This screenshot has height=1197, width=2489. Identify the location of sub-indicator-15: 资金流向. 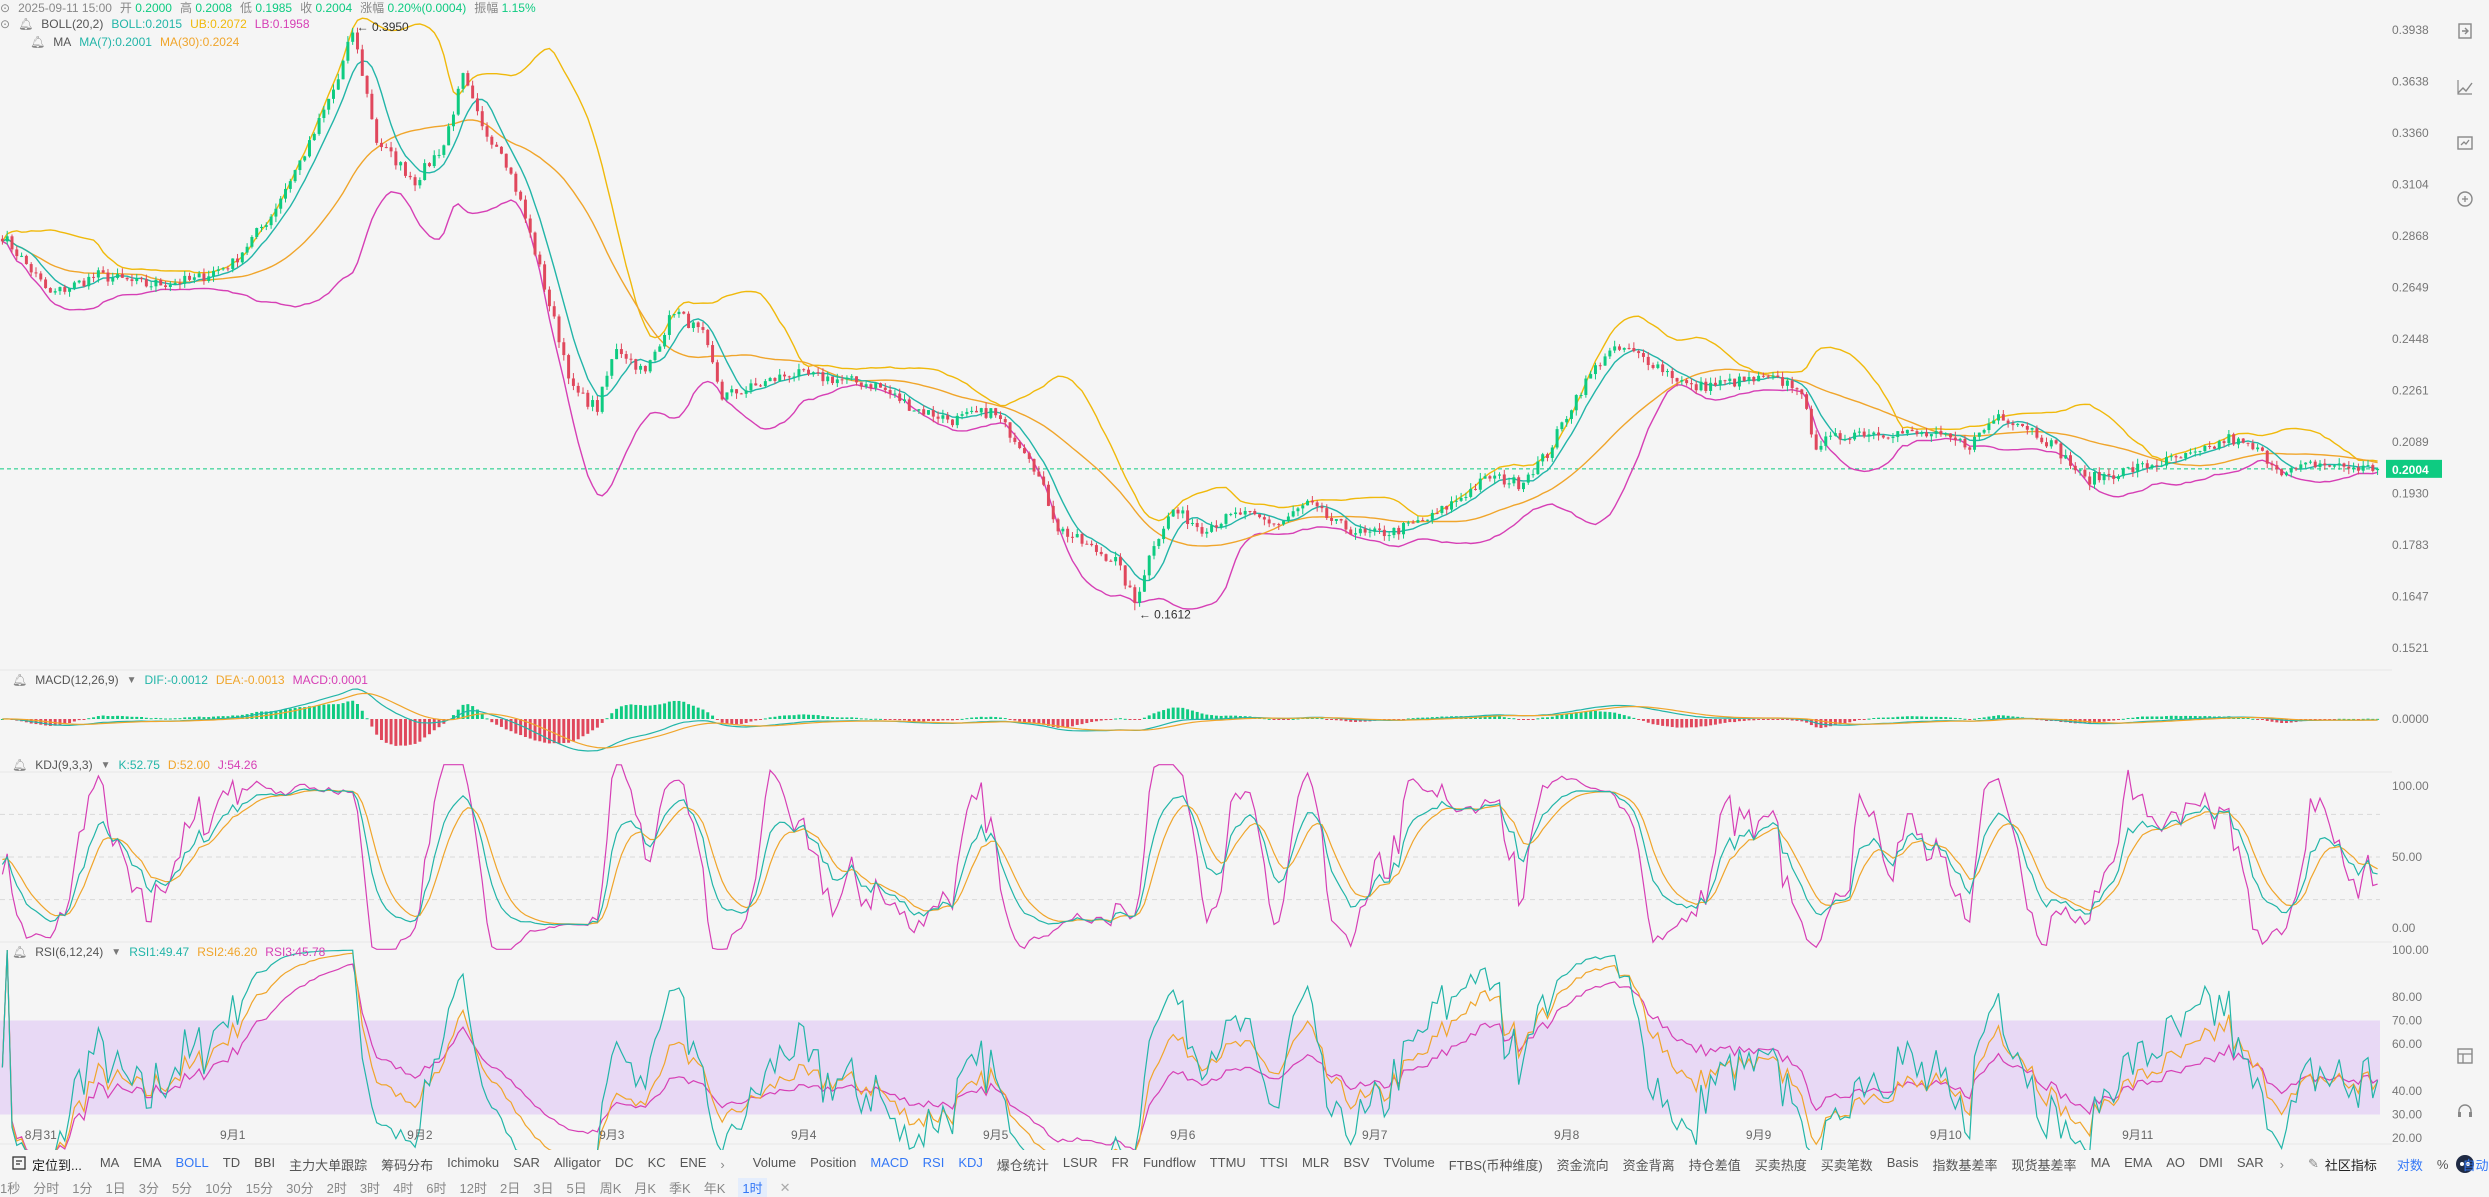
(1582, 1165).